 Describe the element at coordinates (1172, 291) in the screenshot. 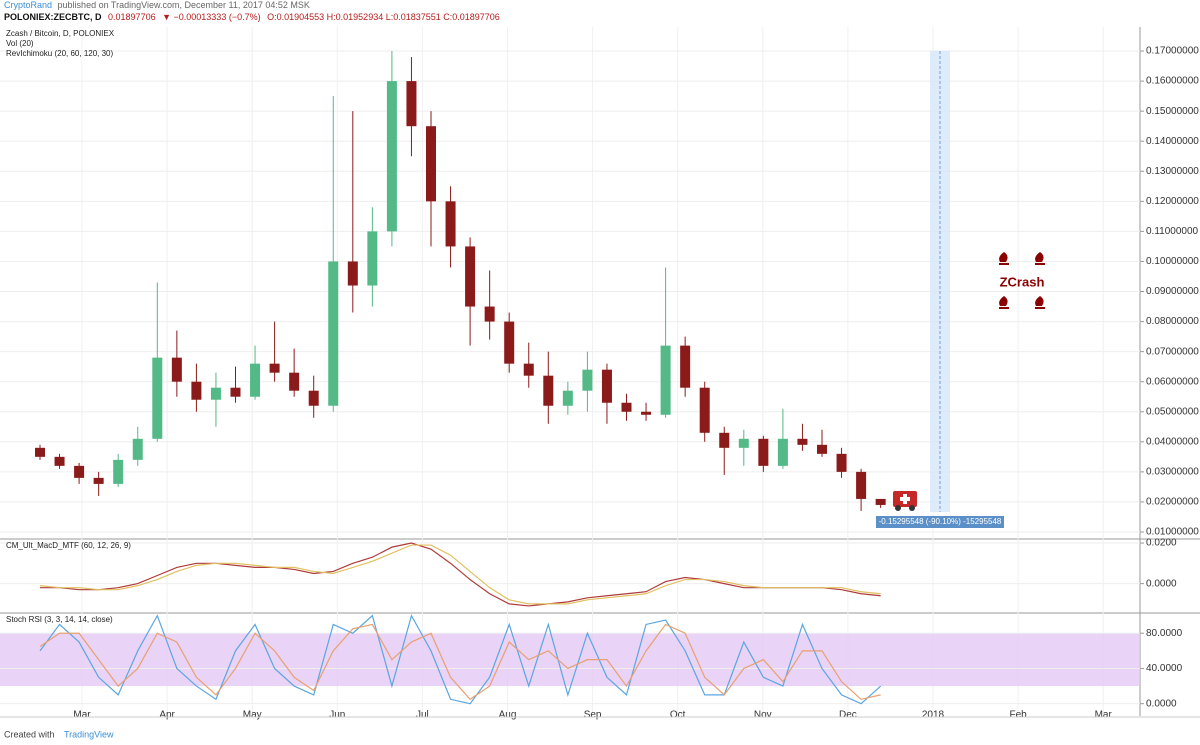

I see `y-tick-label: 0.09000000` at that location.